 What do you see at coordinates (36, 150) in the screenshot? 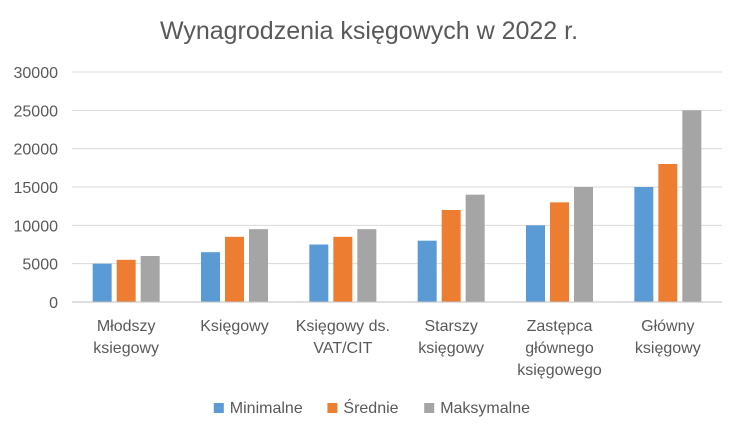
I see `y-tick-label: 20000` at bounding box center [36, 150].